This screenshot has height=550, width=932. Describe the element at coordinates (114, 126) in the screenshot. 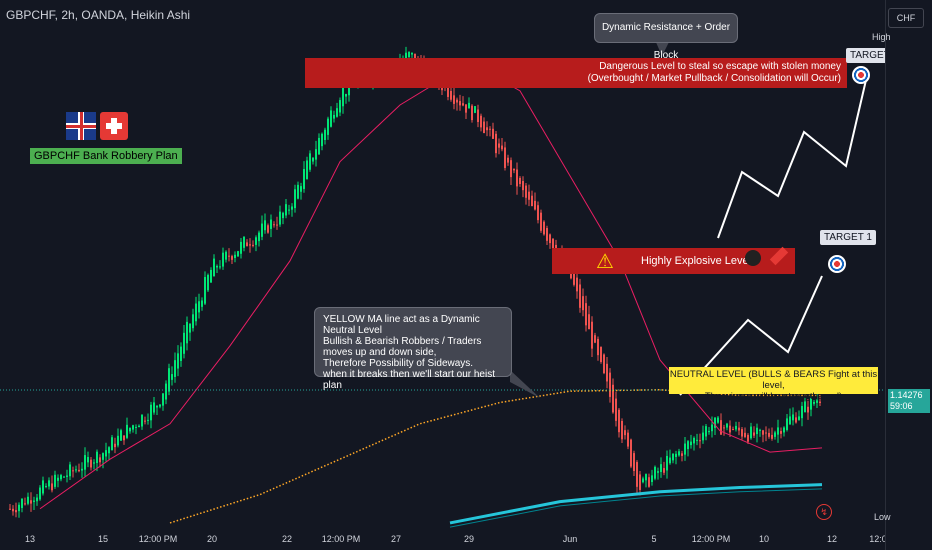

I see `swiss-flag-icon` at that location.